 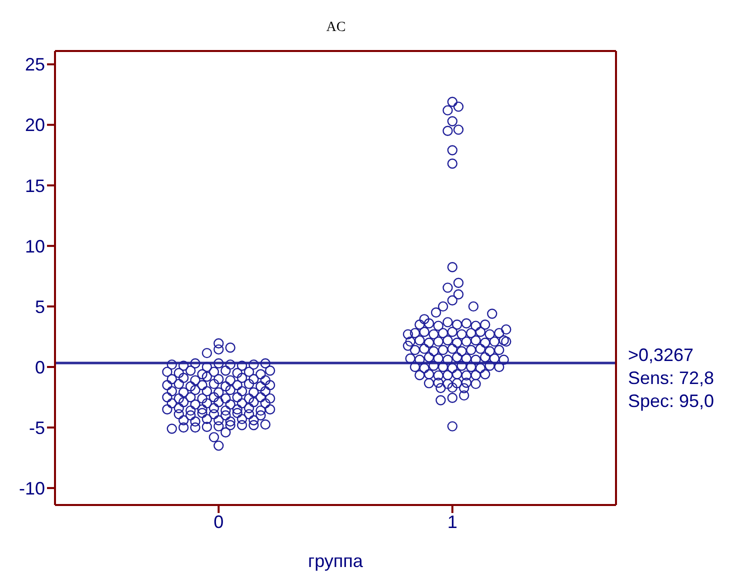 What do you see at coordinates (34, 125) in the screenshot?
I see `y-tick-label: 20` at bounding box center [34, 125].